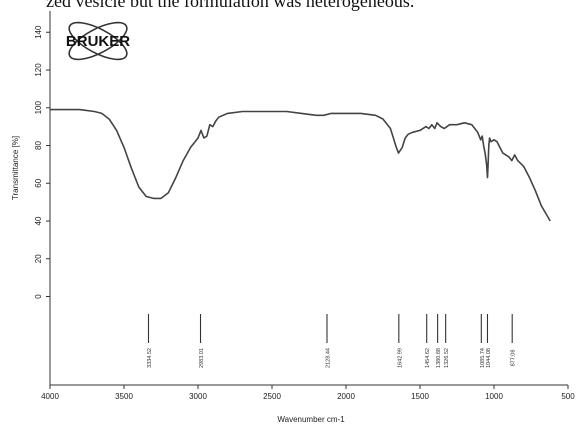  I want to click on y-axis-label: Transmittance [%], so click(15, 168).